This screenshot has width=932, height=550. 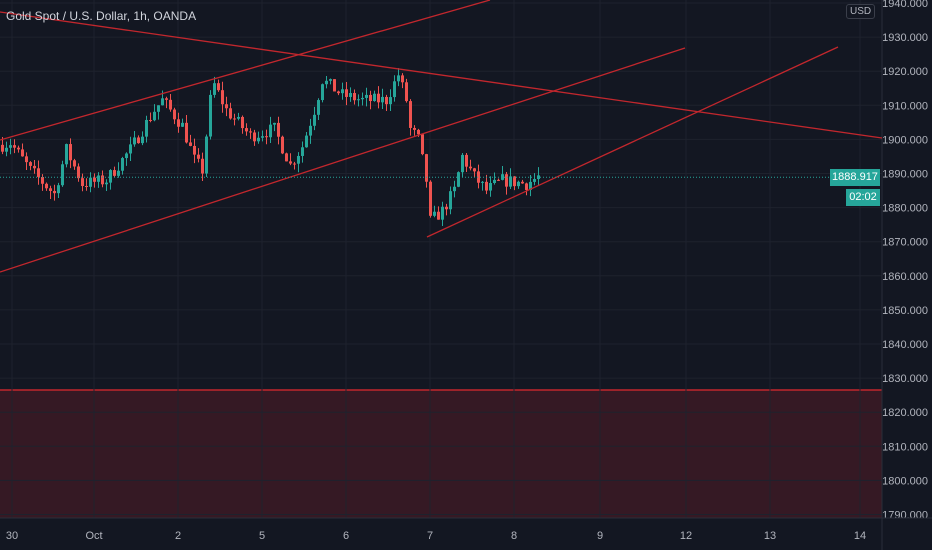 I want to click on x-tick-label: 14, so click(x=860, y=536).